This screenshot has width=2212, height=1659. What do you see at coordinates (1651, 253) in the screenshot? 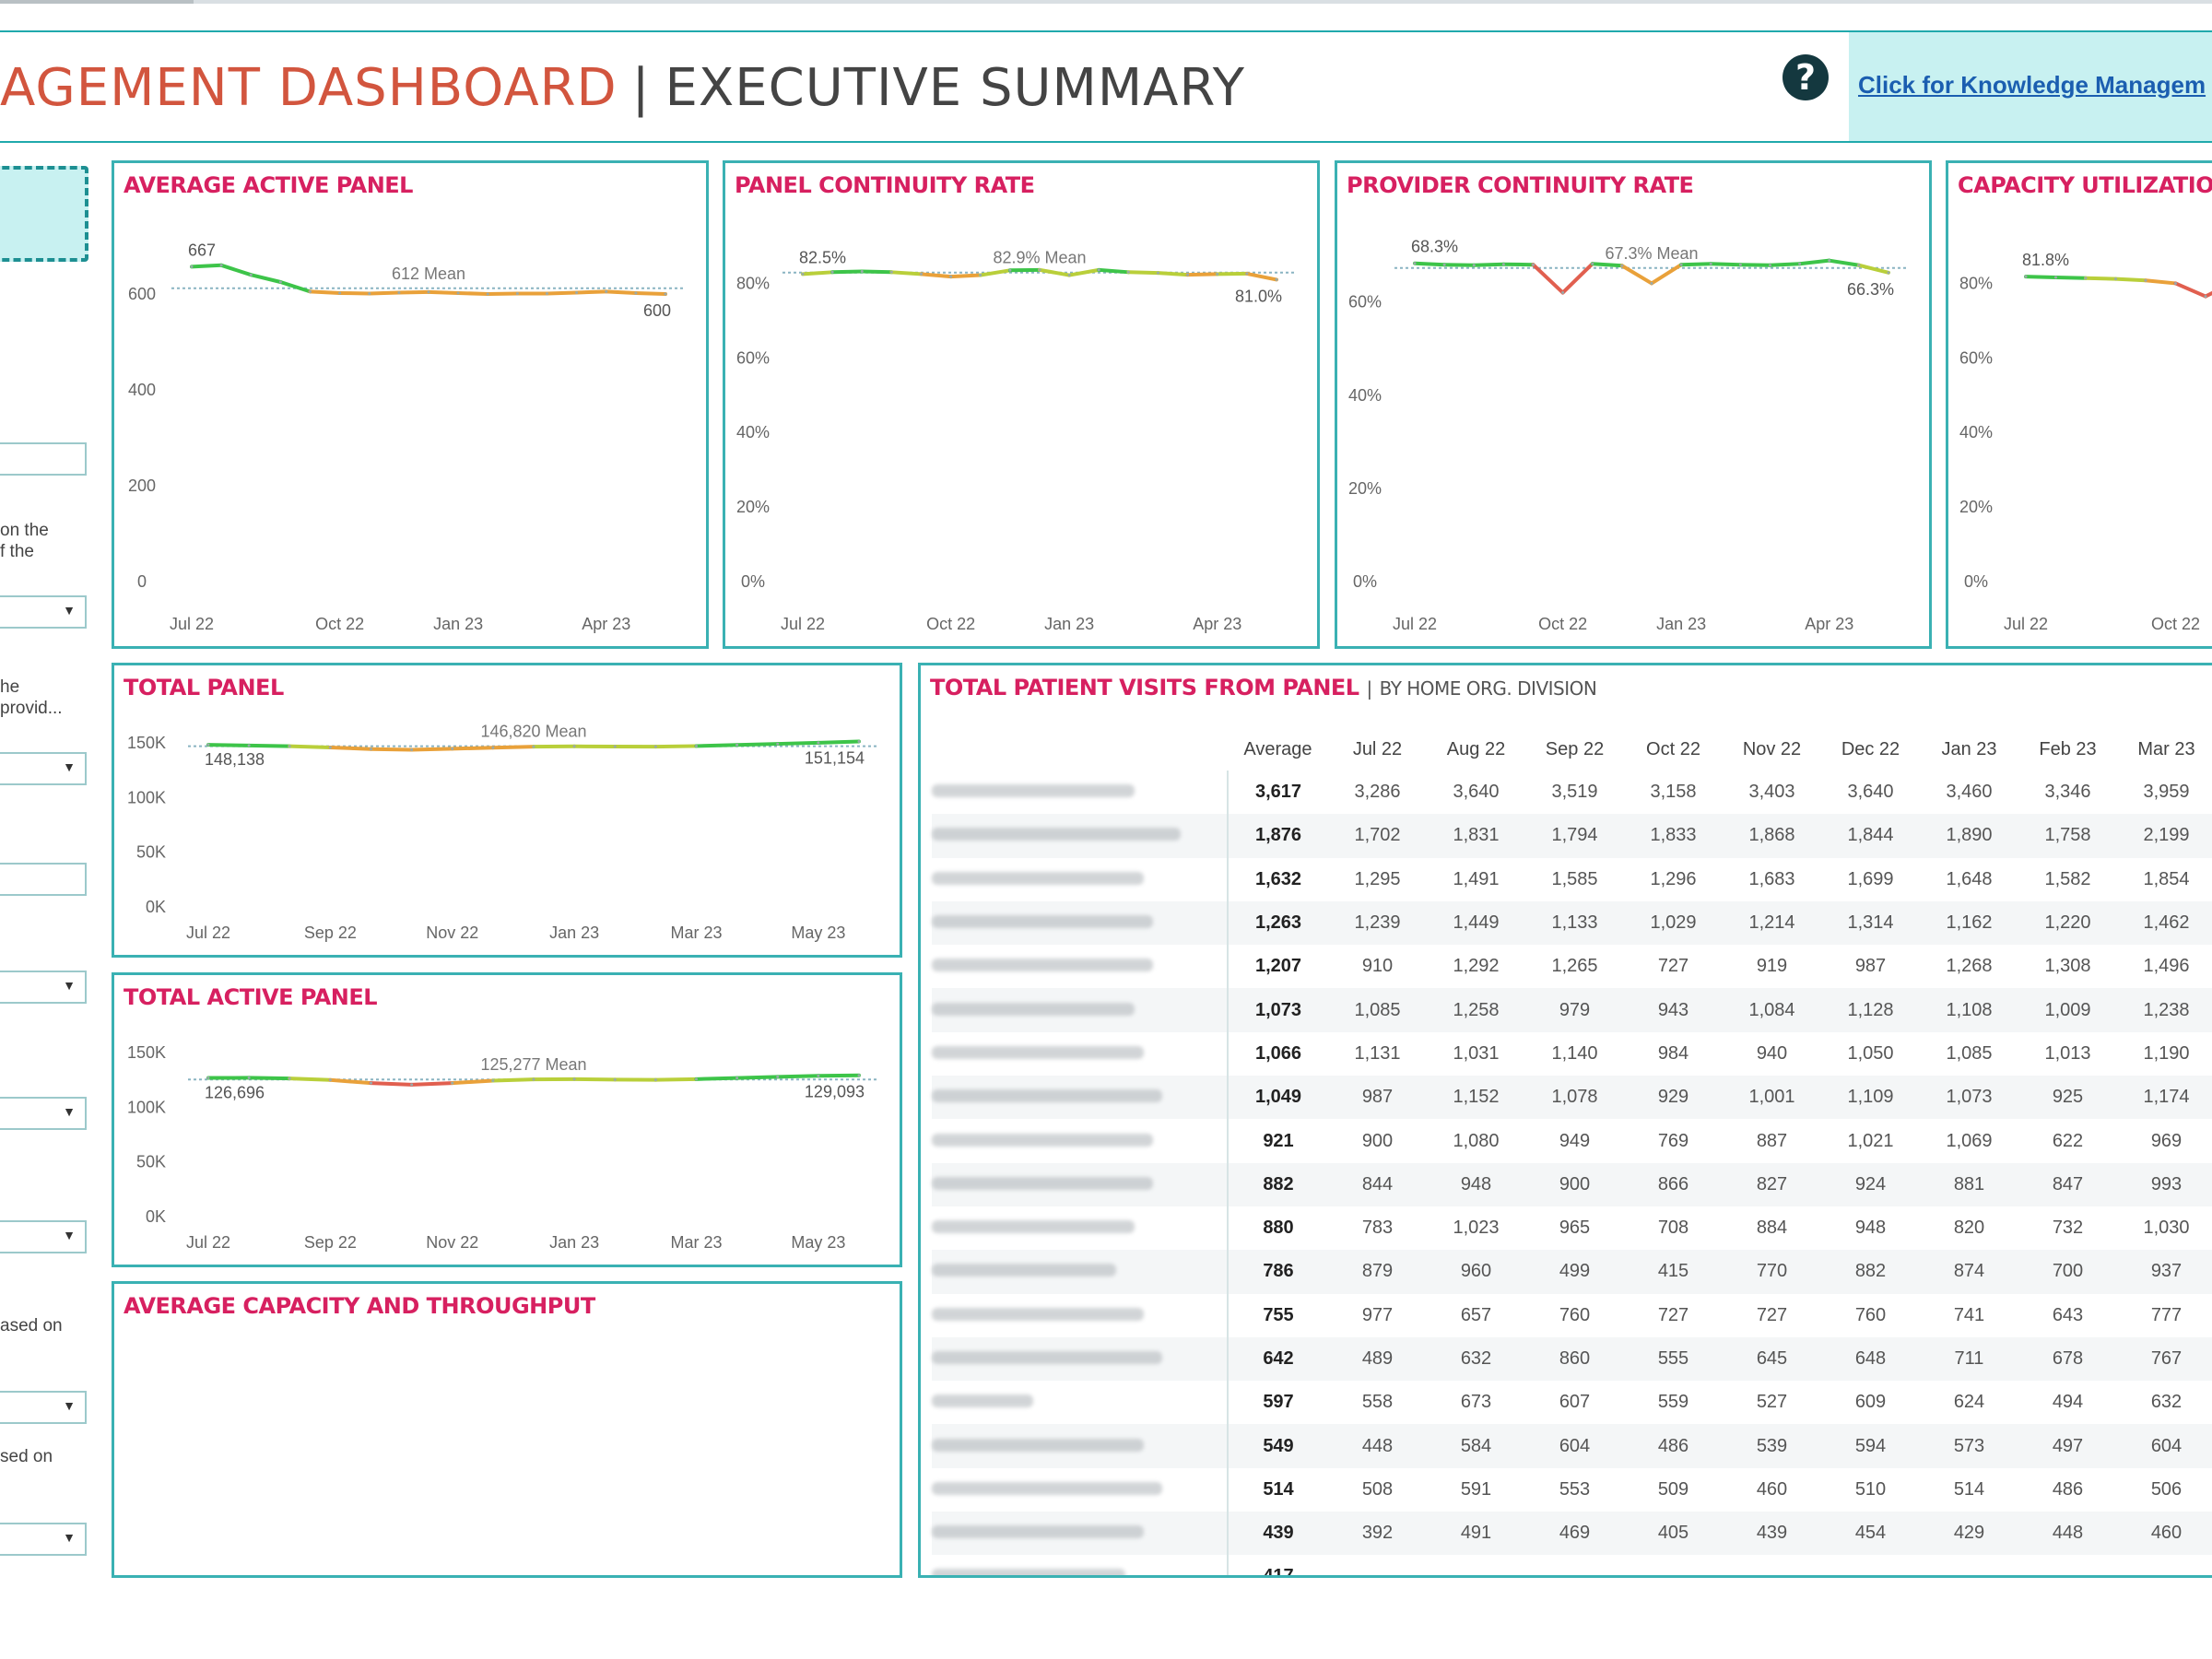
I see `mean-label: 67.3% Mean` at bounding box center [1651, 253].